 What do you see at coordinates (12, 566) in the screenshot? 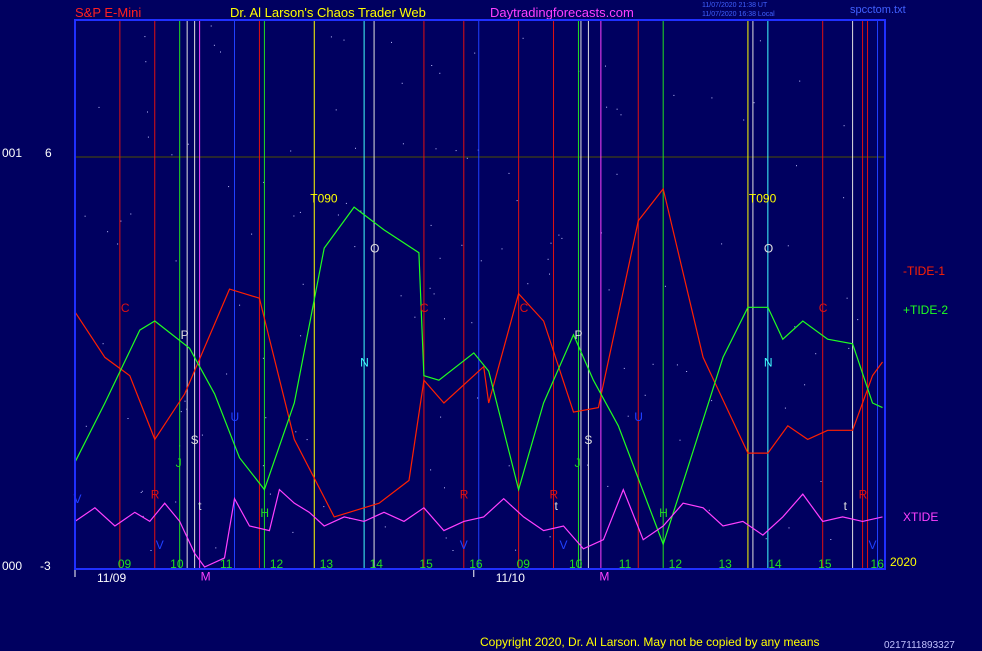
I see `y-bottom-prefix: 000` at bounding box center [12, 566].